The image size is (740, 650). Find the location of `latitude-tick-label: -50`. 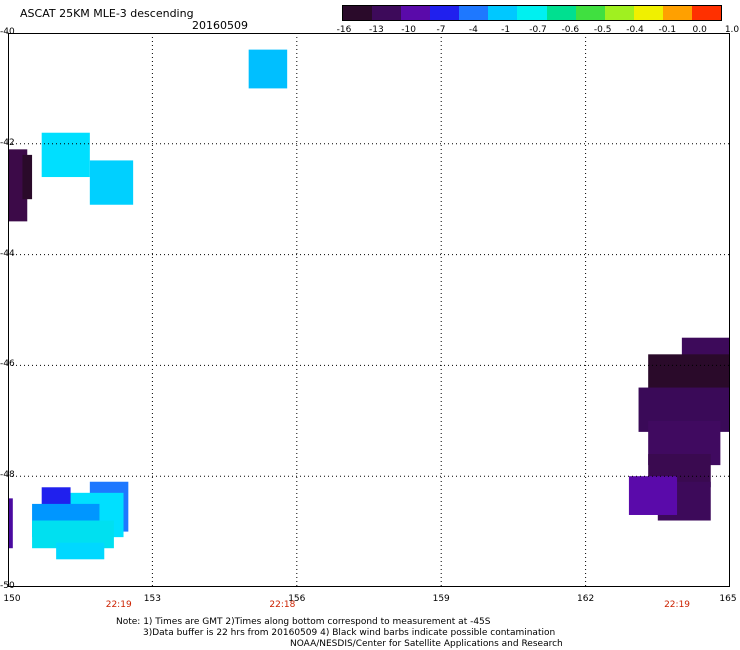

latitude-tick-label: -50 is located at coordinates (7, 586).